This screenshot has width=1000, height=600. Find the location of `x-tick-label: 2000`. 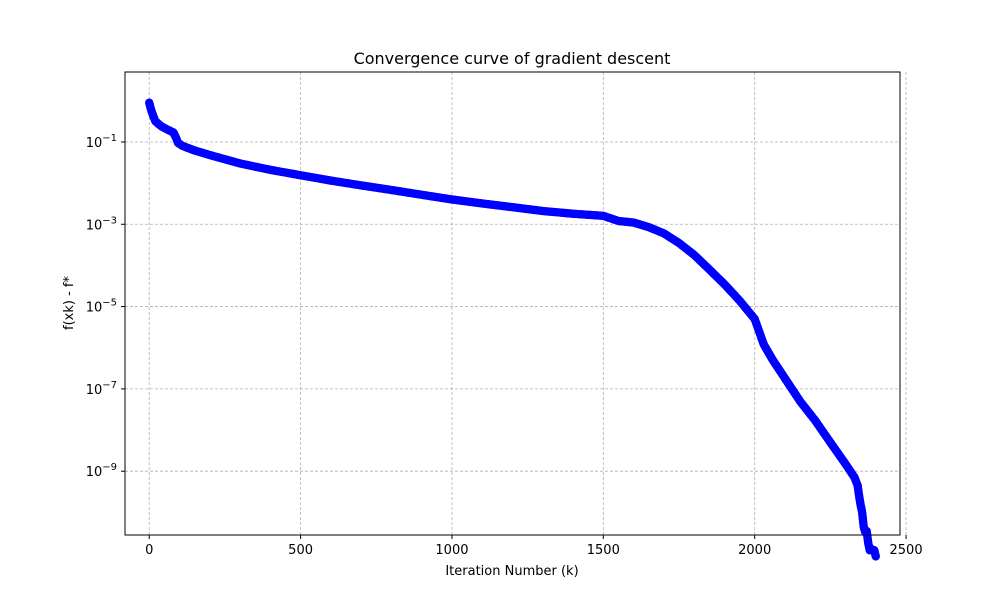

x-tick-label: 2000 is located at coordinates (754, 550).